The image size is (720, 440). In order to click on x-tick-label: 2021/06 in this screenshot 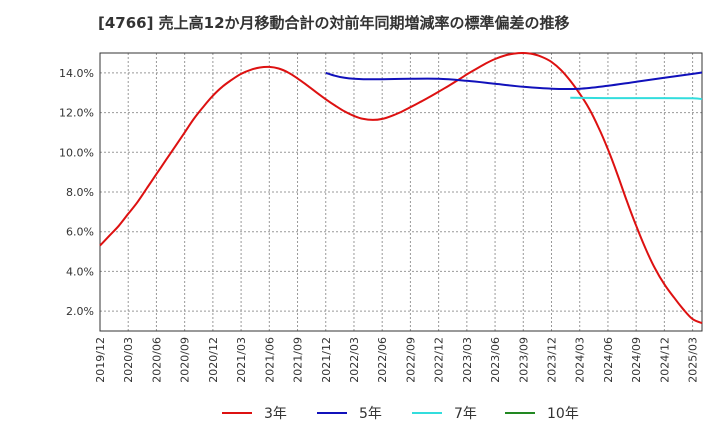, I will do `click(269, 360)`.